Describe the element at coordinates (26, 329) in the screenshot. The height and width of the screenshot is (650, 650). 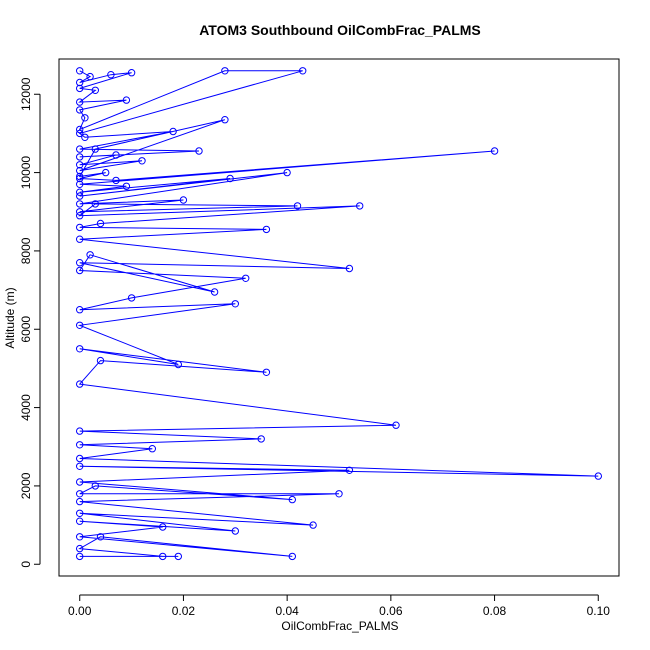
I see `y-tick-label: 6000` at that location.